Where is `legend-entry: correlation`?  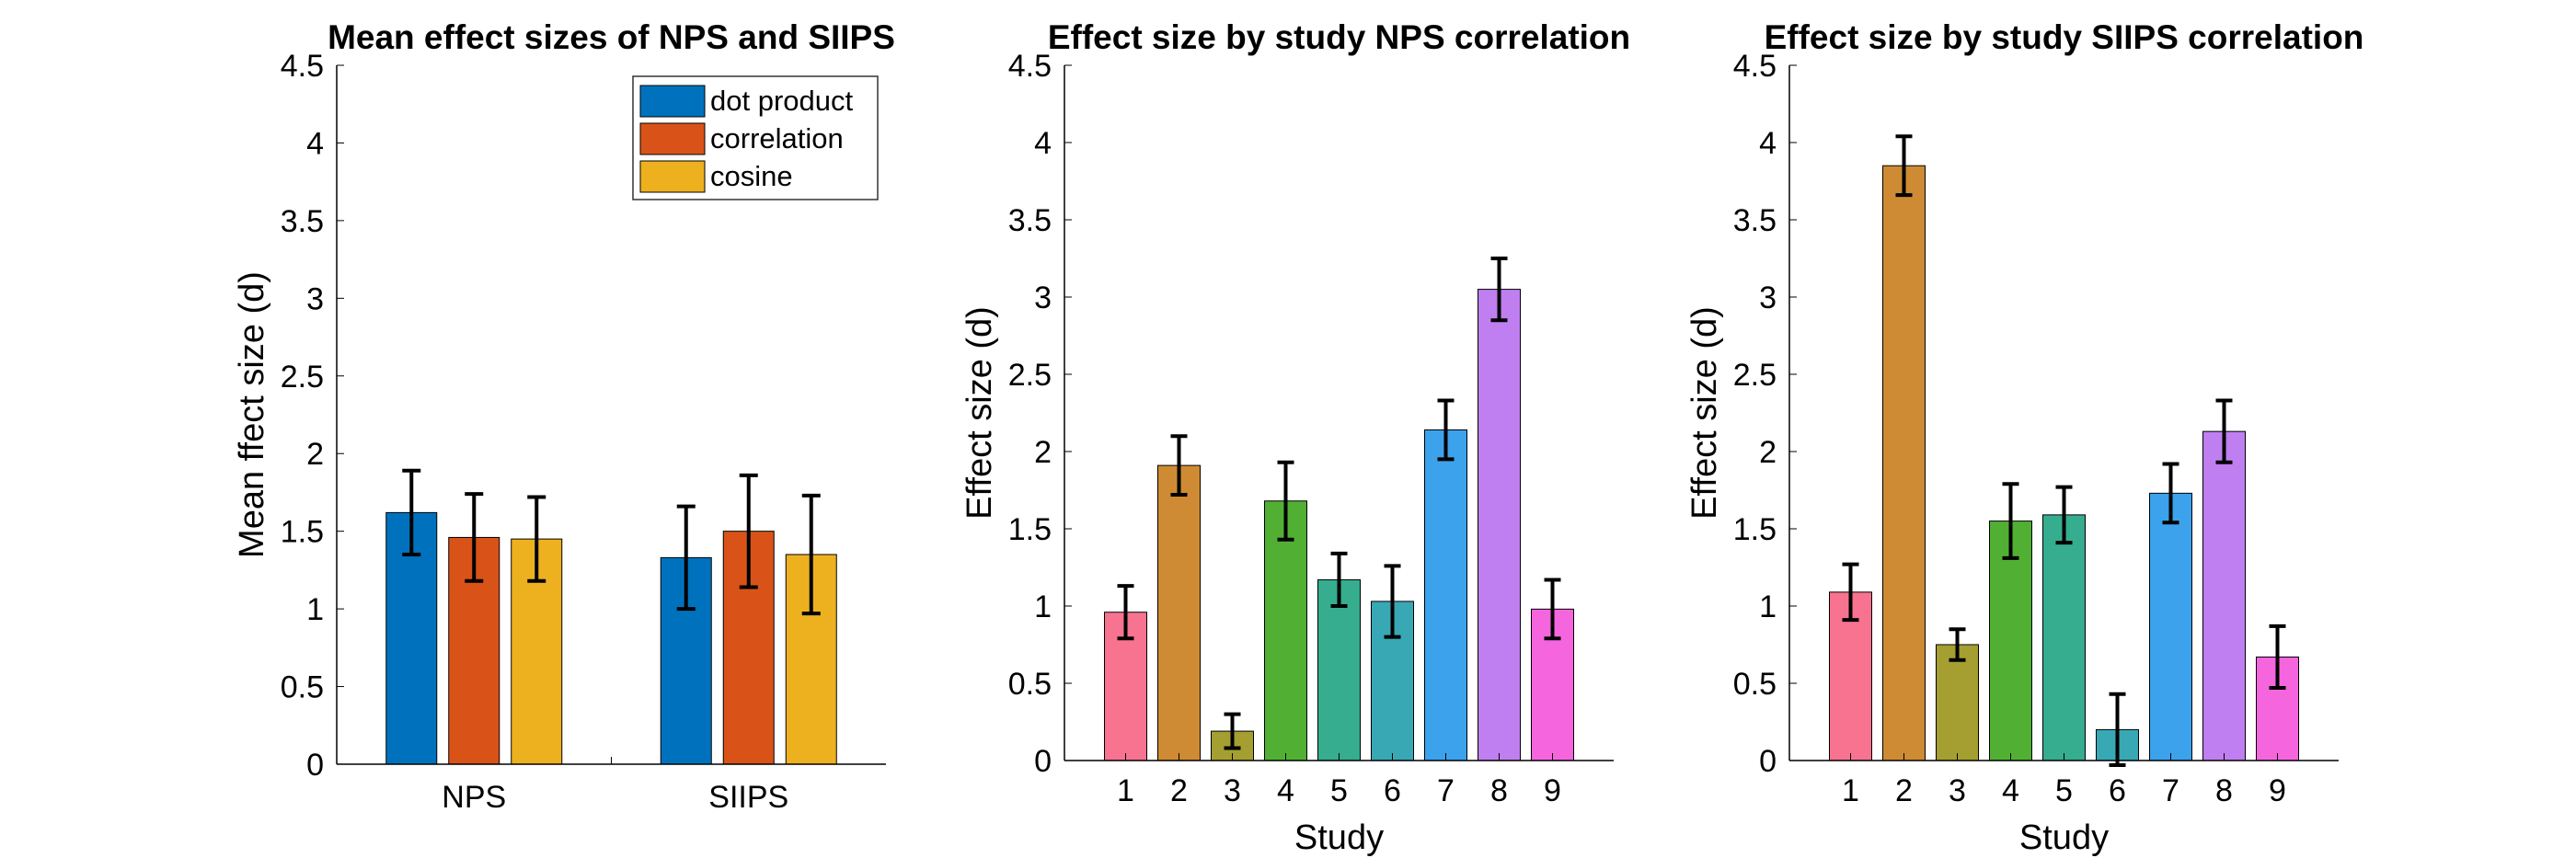 legend-entry: correlation is located at coordinates (777, 138).